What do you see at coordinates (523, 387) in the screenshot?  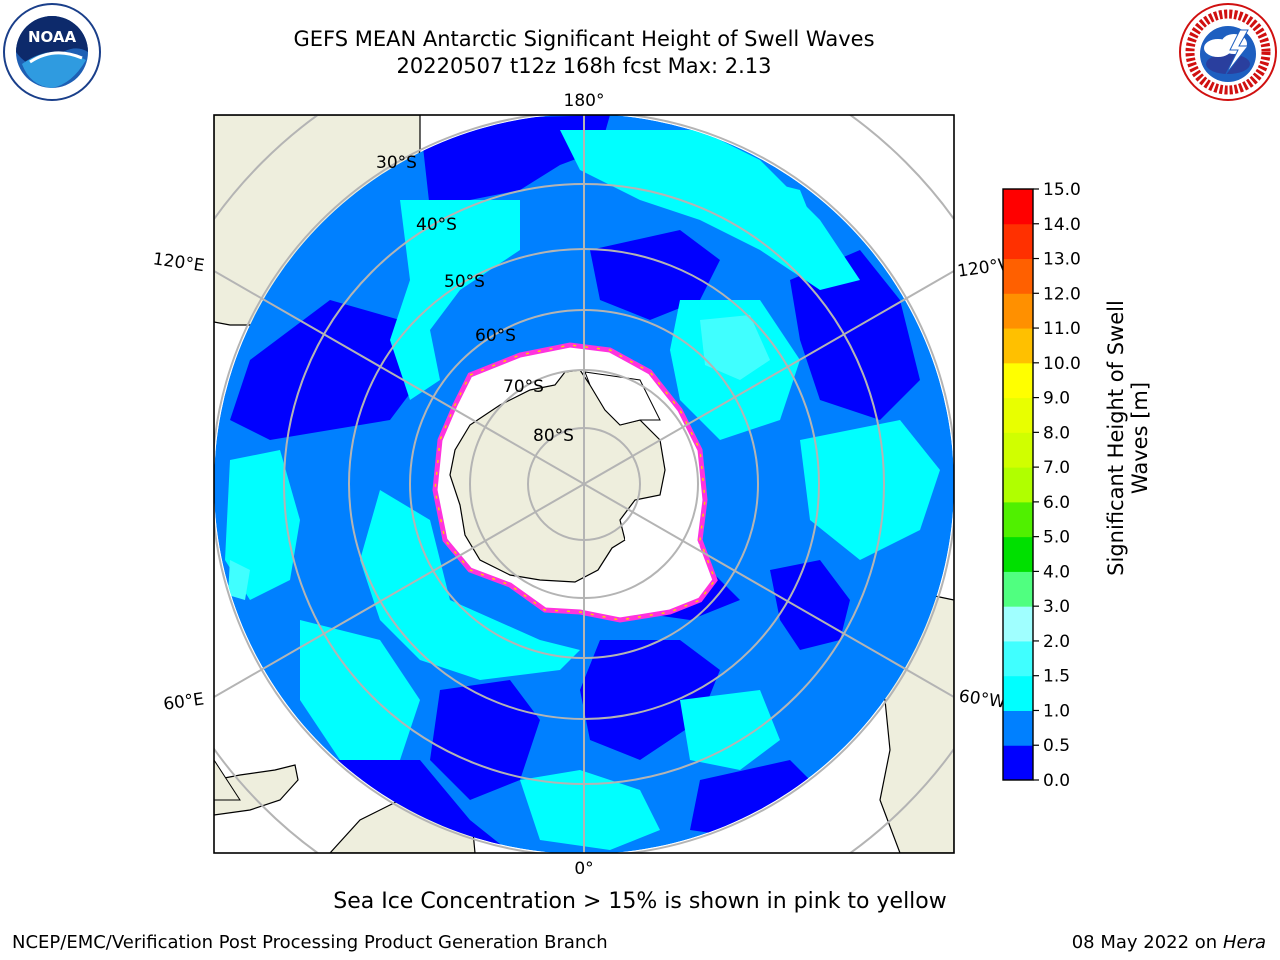 I see `lat-label-70s: 70°S` at bounding box center [523, 387].